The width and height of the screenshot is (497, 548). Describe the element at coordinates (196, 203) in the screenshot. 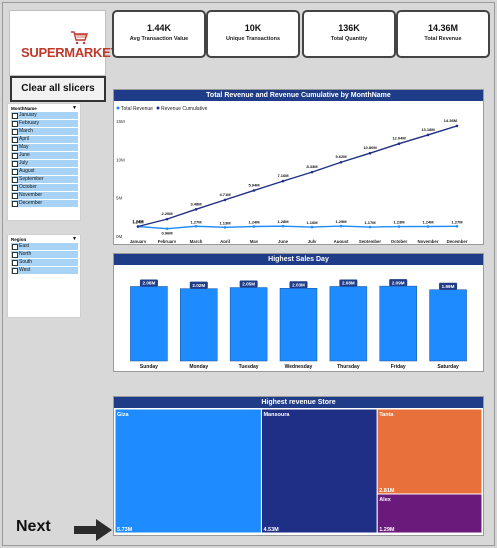

I see `data-label: 3.48M` at that location.